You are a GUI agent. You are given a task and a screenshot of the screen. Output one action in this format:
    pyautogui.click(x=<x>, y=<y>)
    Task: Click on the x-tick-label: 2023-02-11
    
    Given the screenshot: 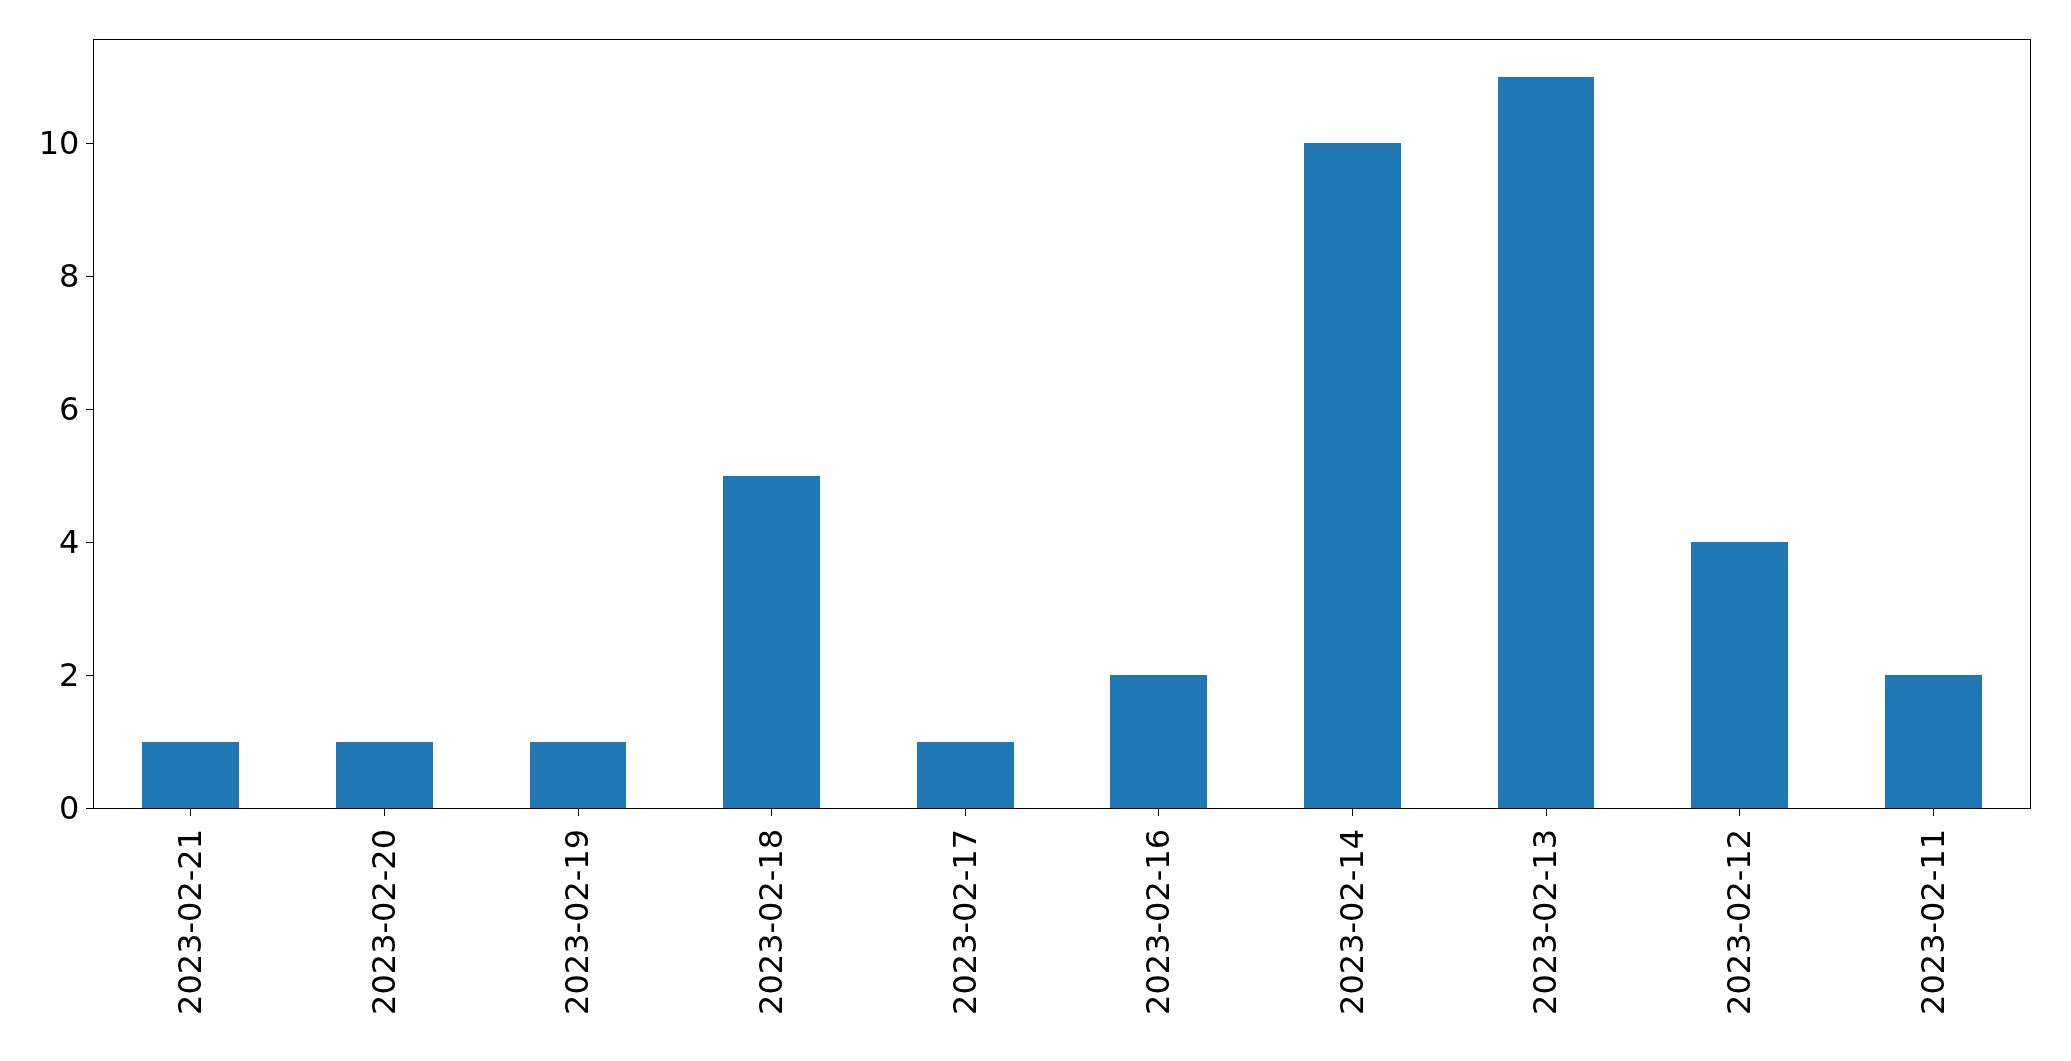 What is the action you would take?
    pyautogui.click(x=1932, y=921)
    